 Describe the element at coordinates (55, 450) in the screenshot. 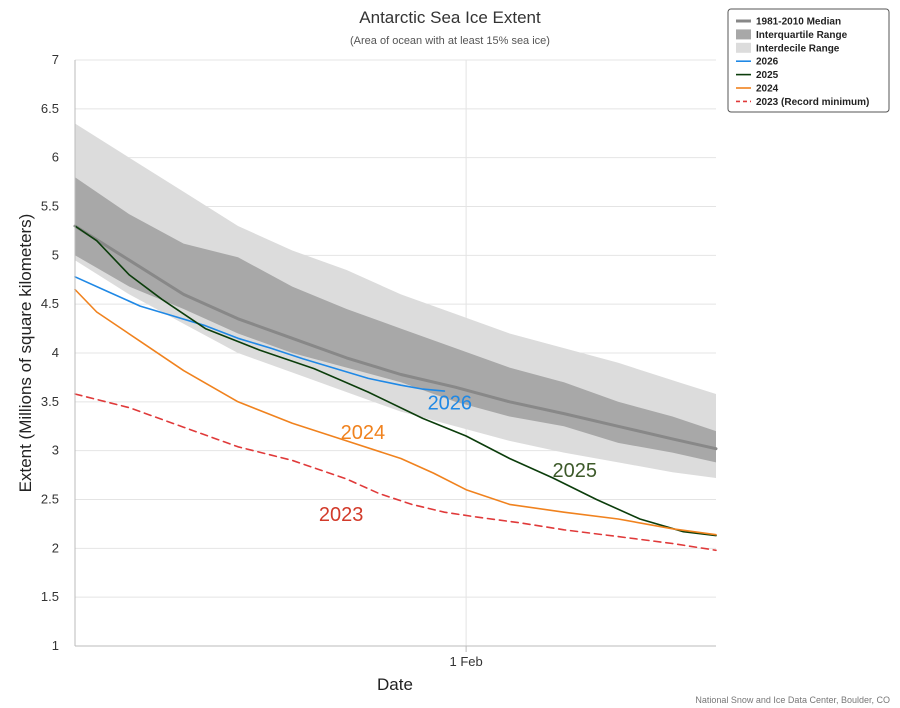

I see `y-tick-label: 3` at that location.